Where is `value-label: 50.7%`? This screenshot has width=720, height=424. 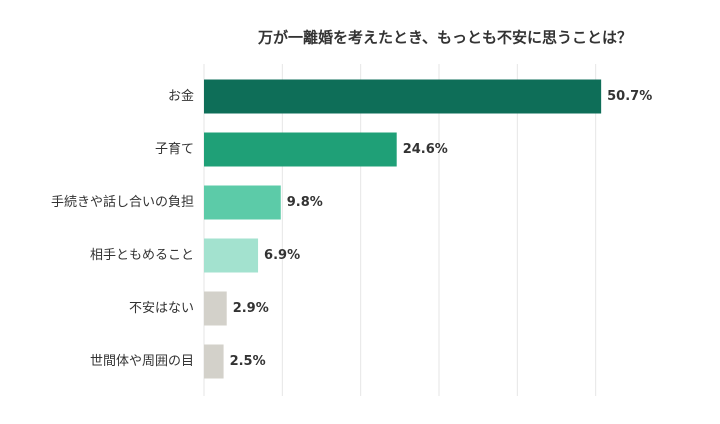 value-label: 50.7% is located at coordinates (629, 96).